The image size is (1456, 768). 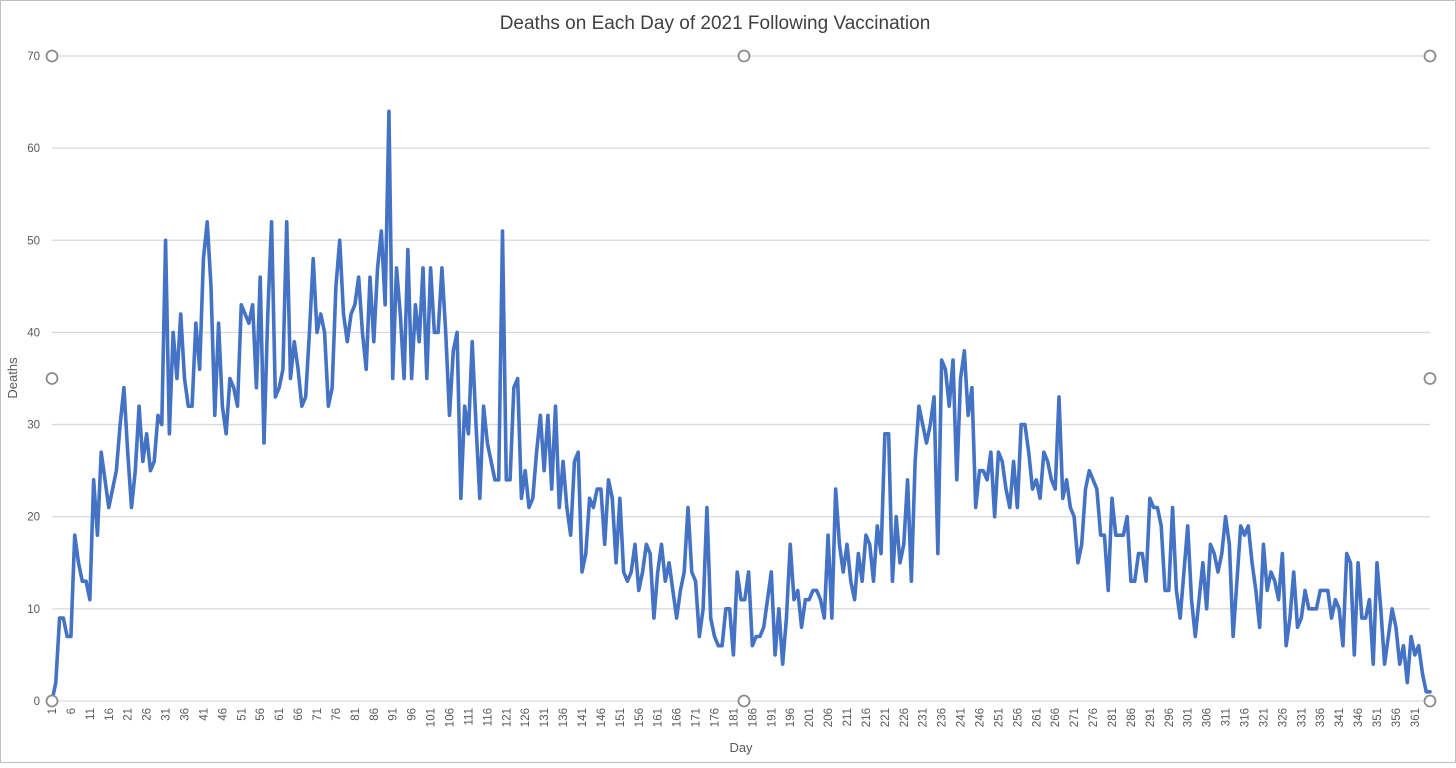 What do you see at coordinates (1302, 717) in the screenshot?
I see `x-tick-label: 331` at bounding box center [1302, 717].